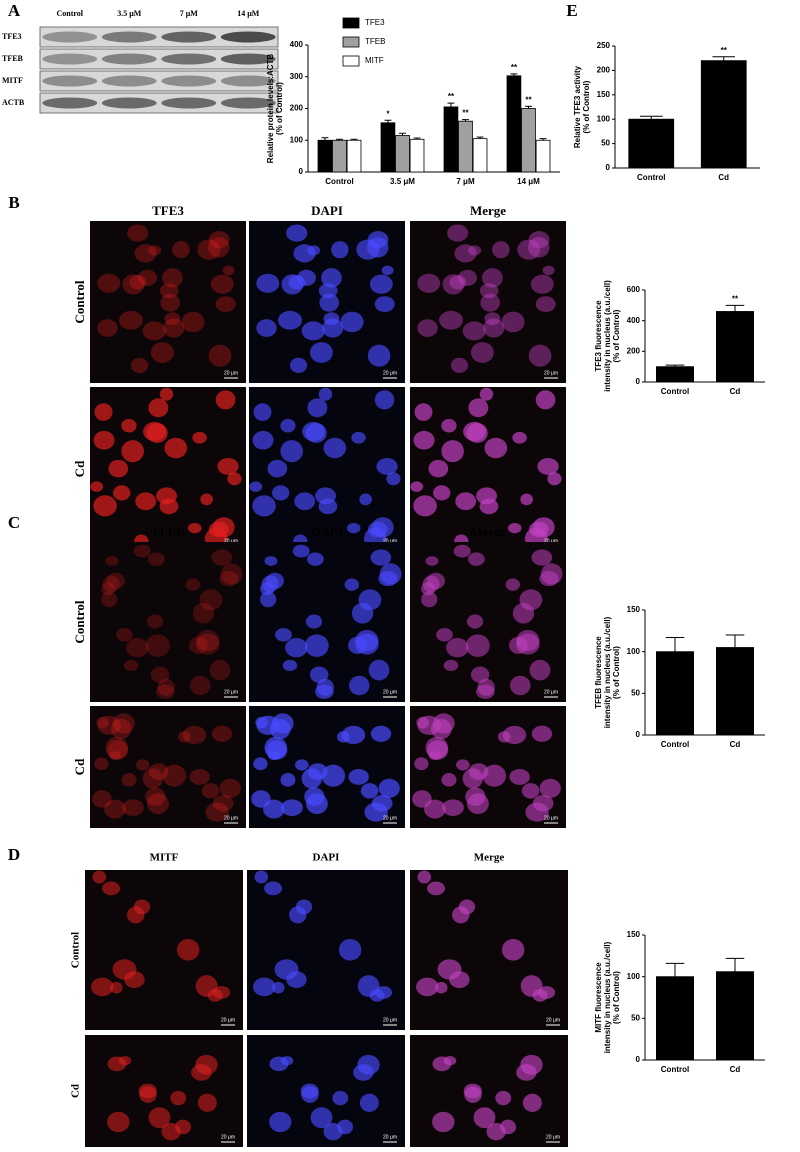  Describe the element at coordinates (327, 531) in the screenshot. I see `column-header: DAPI` at that location.